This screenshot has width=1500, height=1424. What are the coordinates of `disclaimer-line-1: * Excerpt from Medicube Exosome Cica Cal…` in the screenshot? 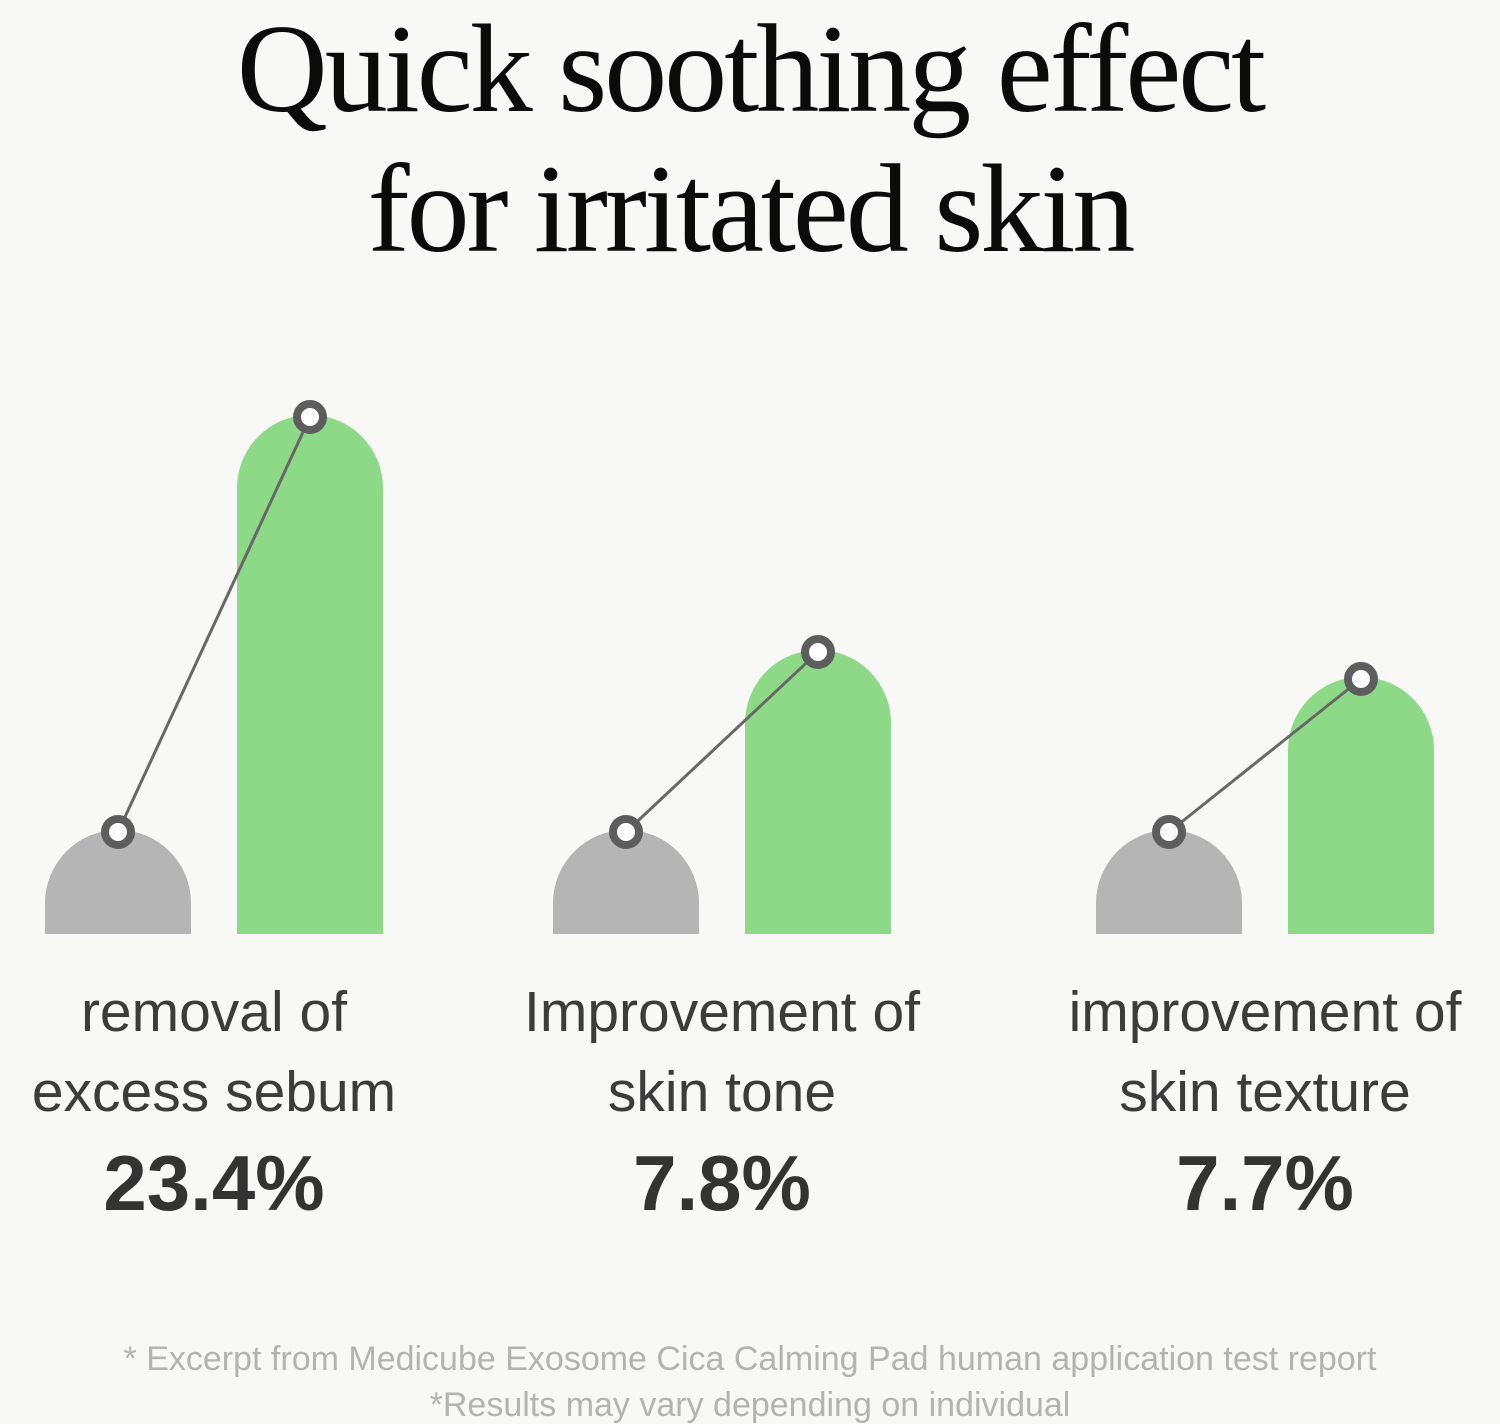 It's located at (750, 1359).